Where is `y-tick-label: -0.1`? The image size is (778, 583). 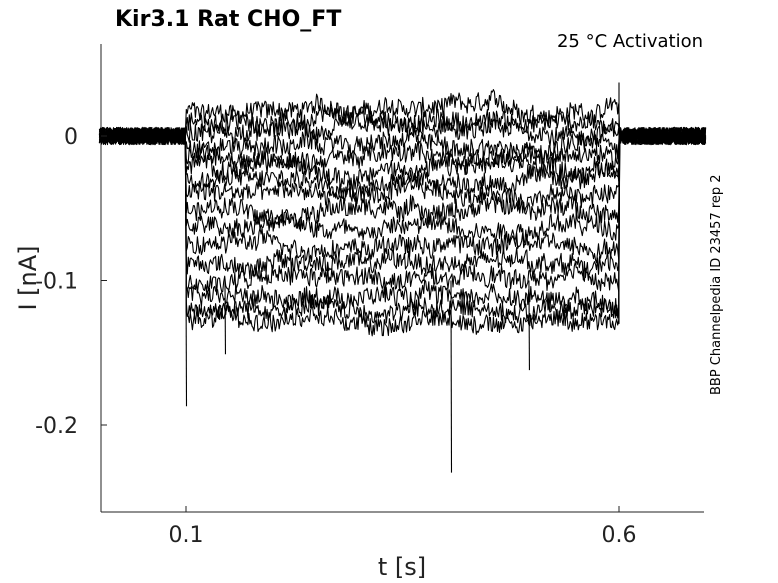 y-tick-label: -0.1 is located at coordinates (56, 282).